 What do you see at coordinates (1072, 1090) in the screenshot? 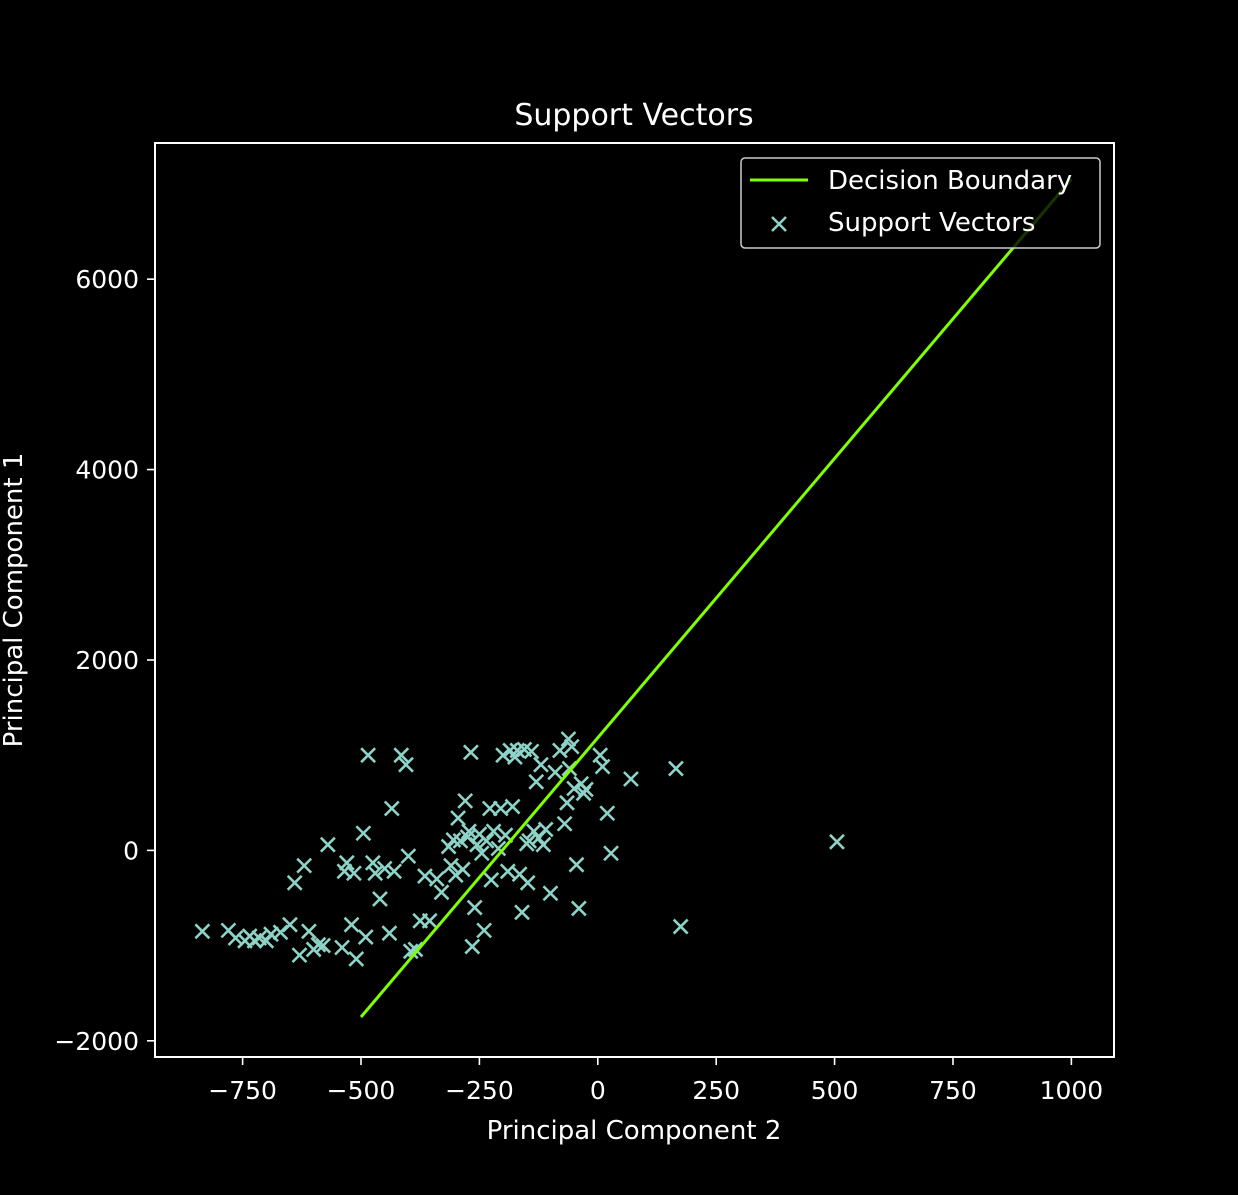
I see `x-tick-label: 1000` at bounding box center [1072, 1090].